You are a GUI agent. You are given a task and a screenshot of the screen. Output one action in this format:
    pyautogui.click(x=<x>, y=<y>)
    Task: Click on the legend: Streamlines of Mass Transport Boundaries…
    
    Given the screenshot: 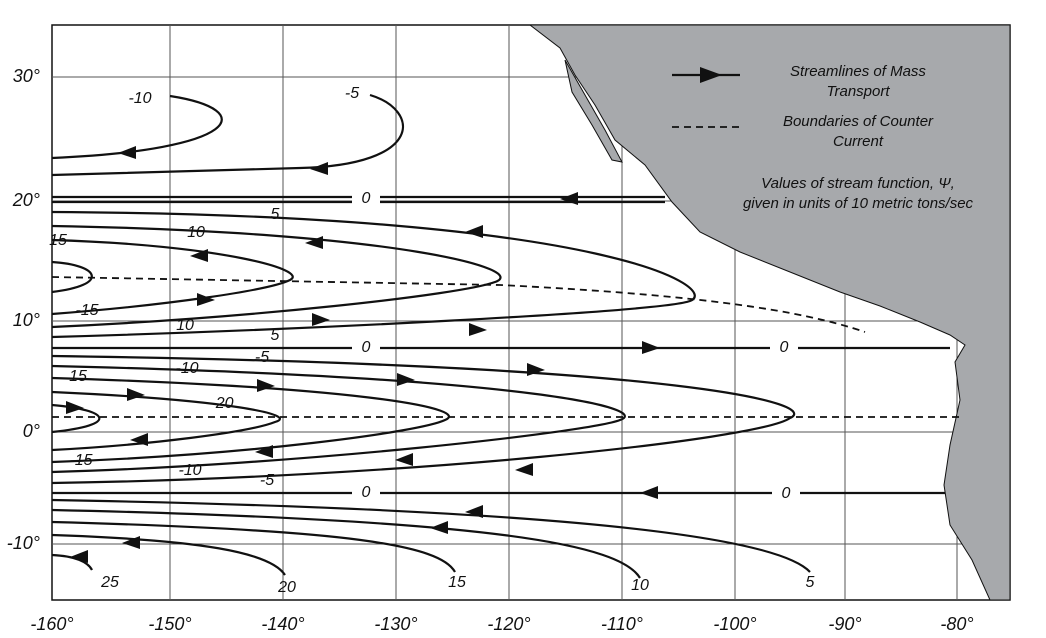 What is the action you would take?
    pyautogui.click(x=823, y=137)
    